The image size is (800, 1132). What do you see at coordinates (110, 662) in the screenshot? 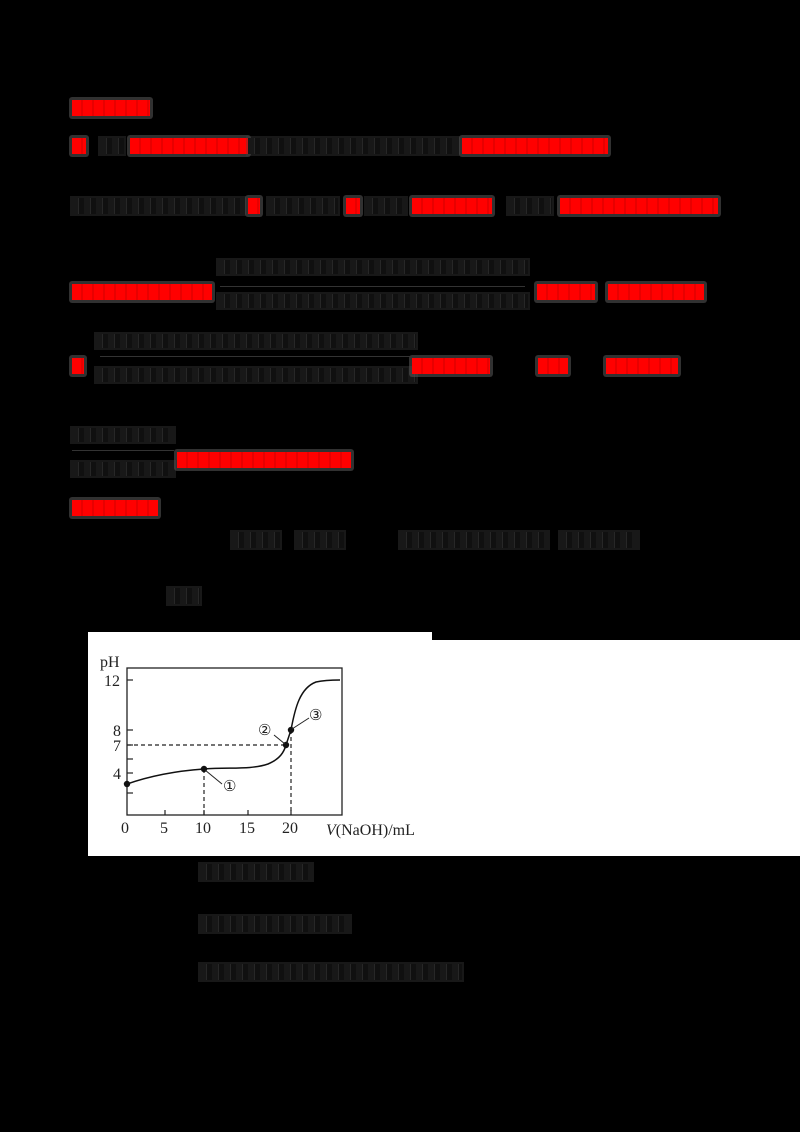
I see `y-axis-label: pH` at bounding box center [110, 662].